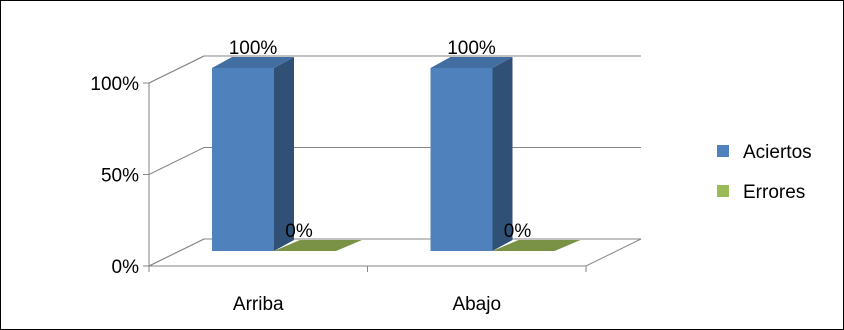 The width and height of the screenshot is (844, 330). I want to click on legend-label-aciertos: Aciertos, so click(777, 152).